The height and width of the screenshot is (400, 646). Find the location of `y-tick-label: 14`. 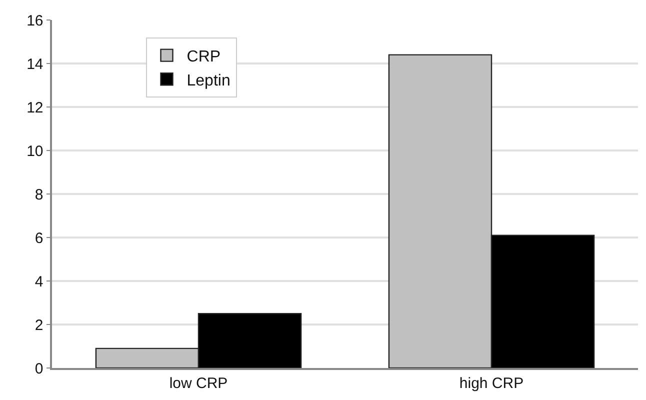

y-tick-label: 14 is located at coordinates (35, 64).